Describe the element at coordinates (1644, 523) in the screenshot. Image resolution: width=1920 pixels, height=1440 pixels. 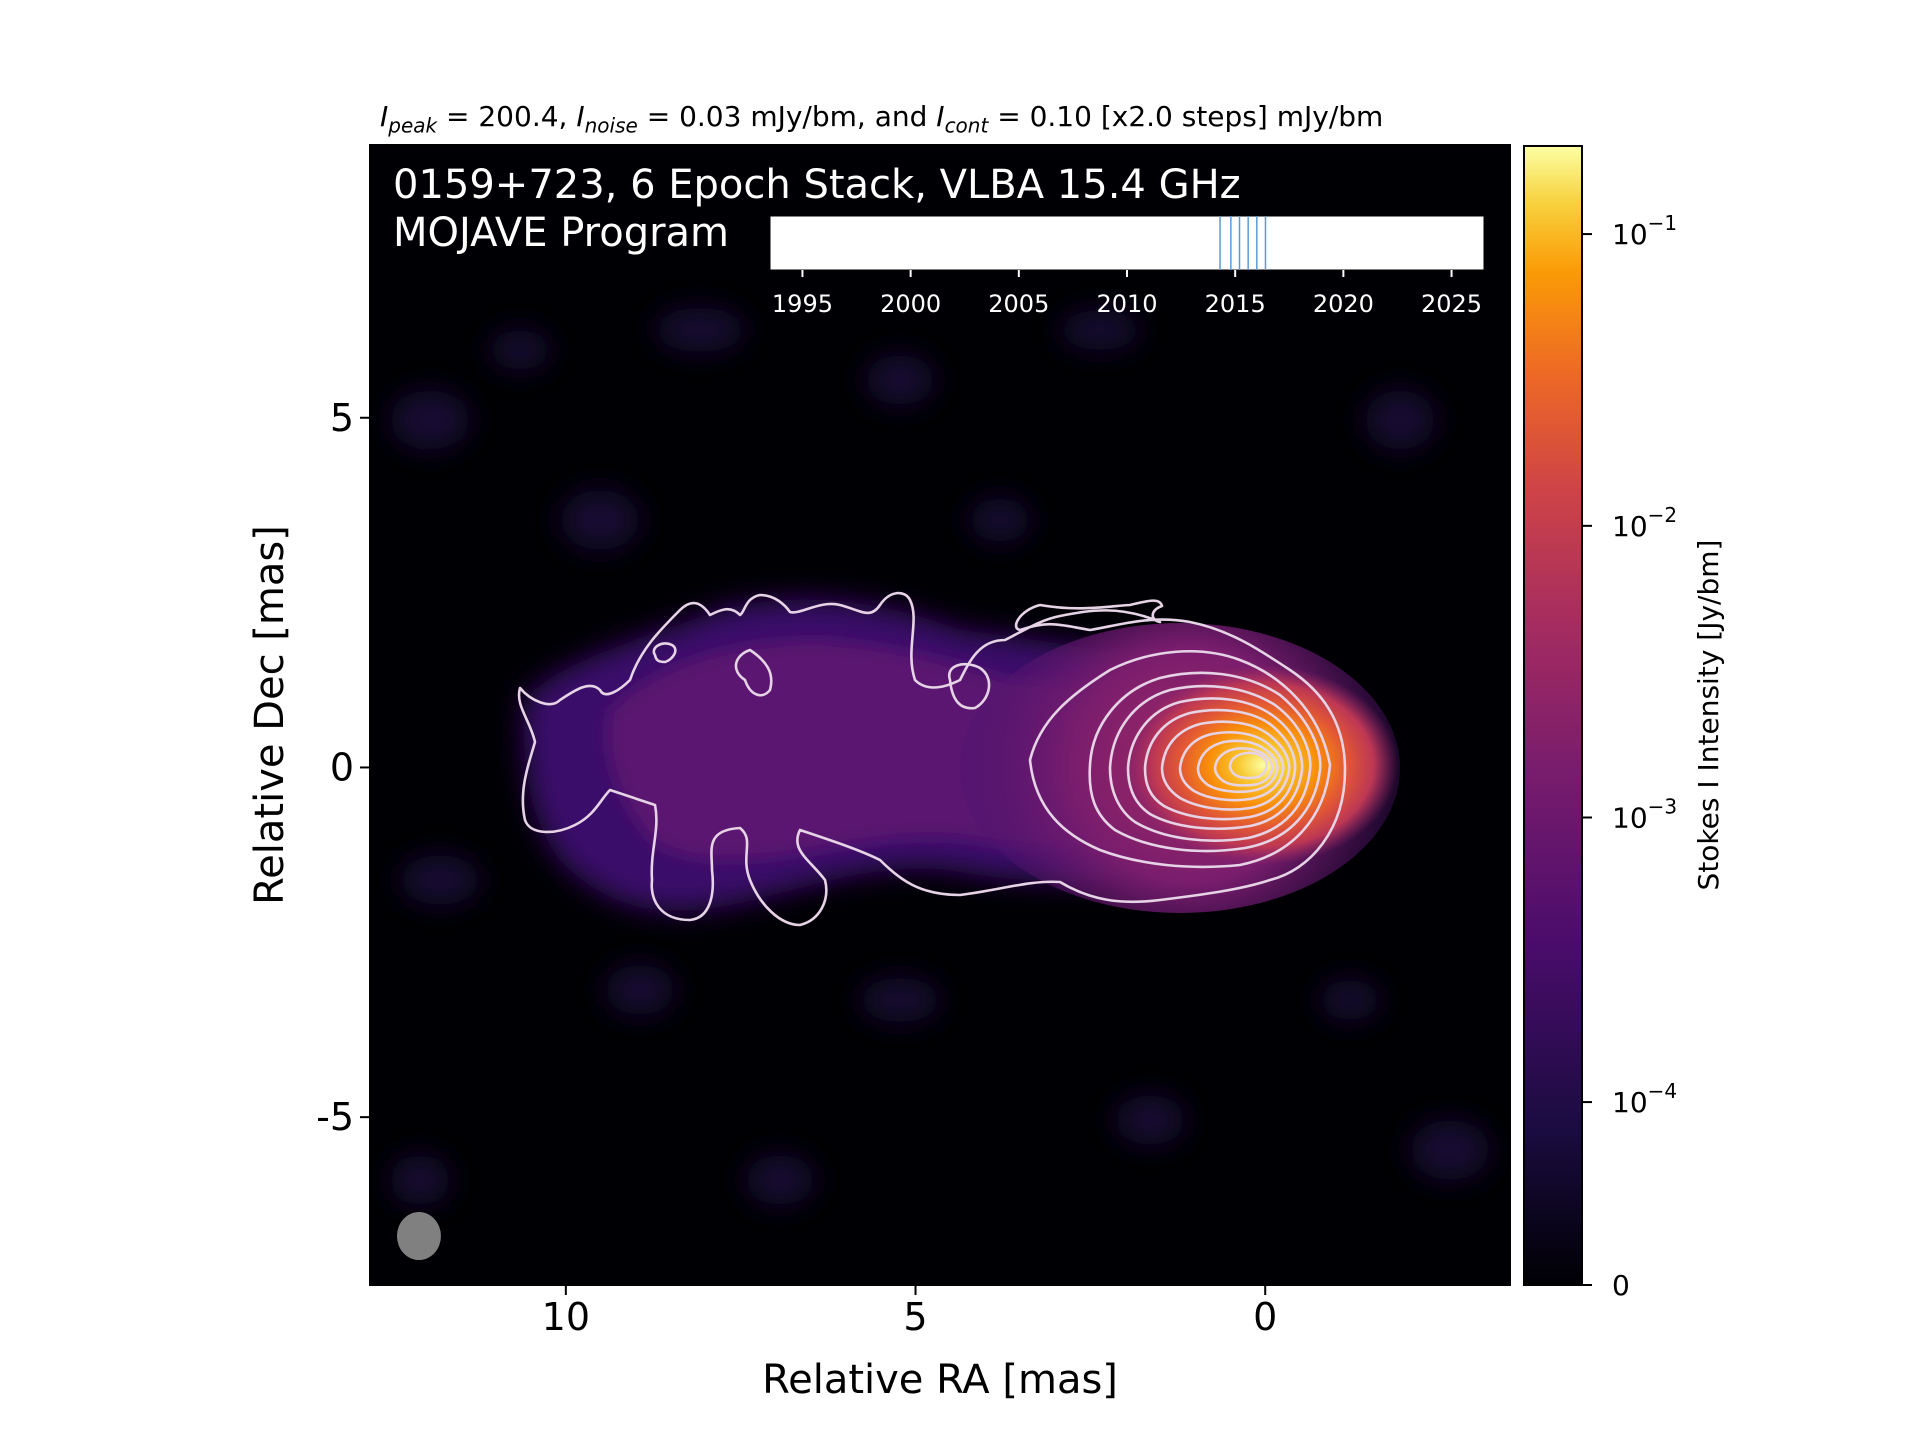
I see `colorbar-tick-label: 10⁻²` at that location.